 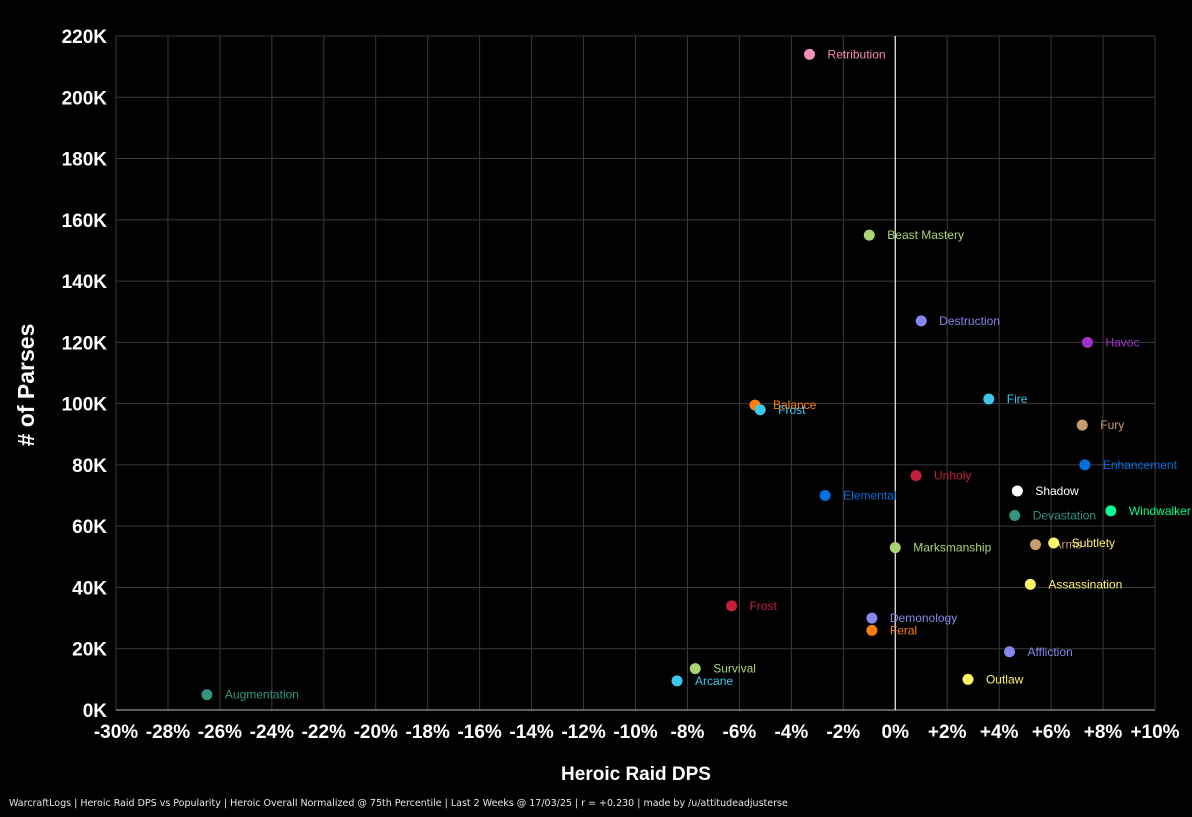 I want to click on data-point-label: Destruction, so click(x=969, y=321).